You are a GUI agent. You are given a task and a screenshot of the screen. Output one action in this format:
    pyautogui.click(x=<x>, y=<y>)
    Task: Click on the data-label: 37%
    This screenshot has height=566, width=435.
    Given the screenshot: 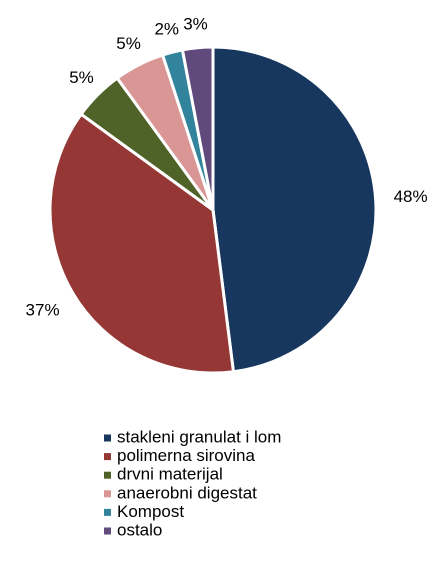 What is the action you would take?
    pyautogui.click(x=43, y=309)
    